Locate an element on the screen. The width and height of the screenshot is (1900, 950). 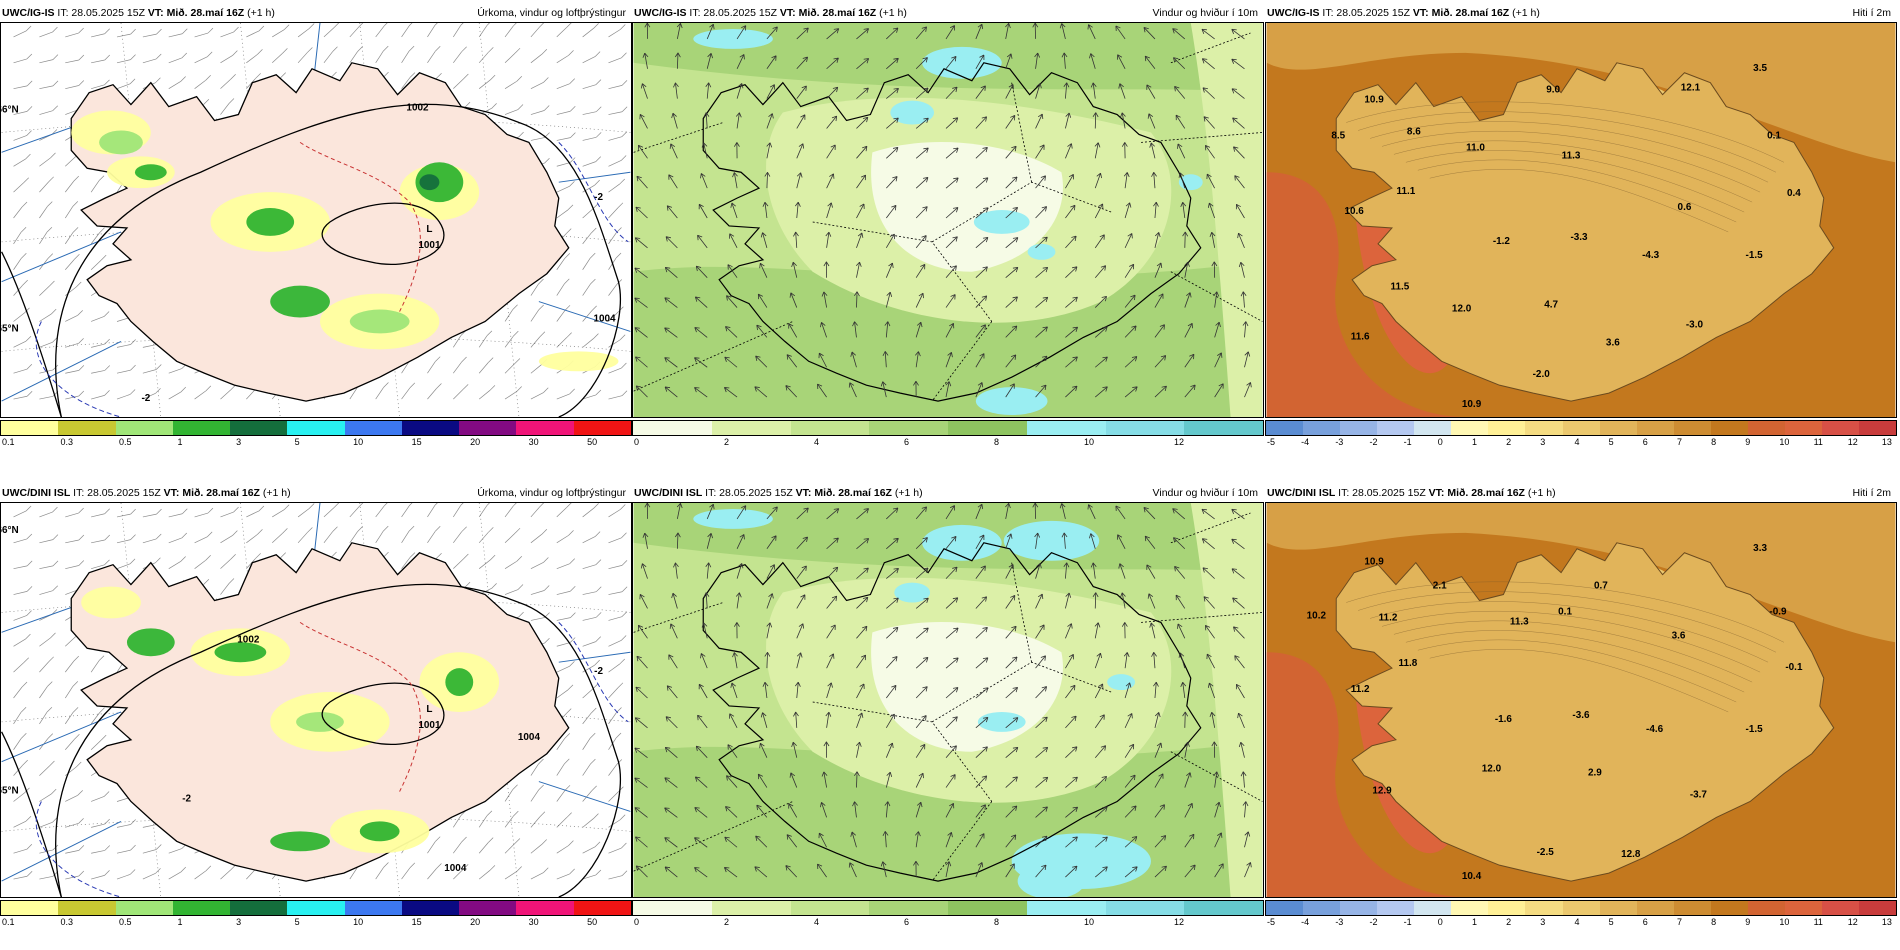
map-label: 11.3 is located at coordinates (1571, 155).